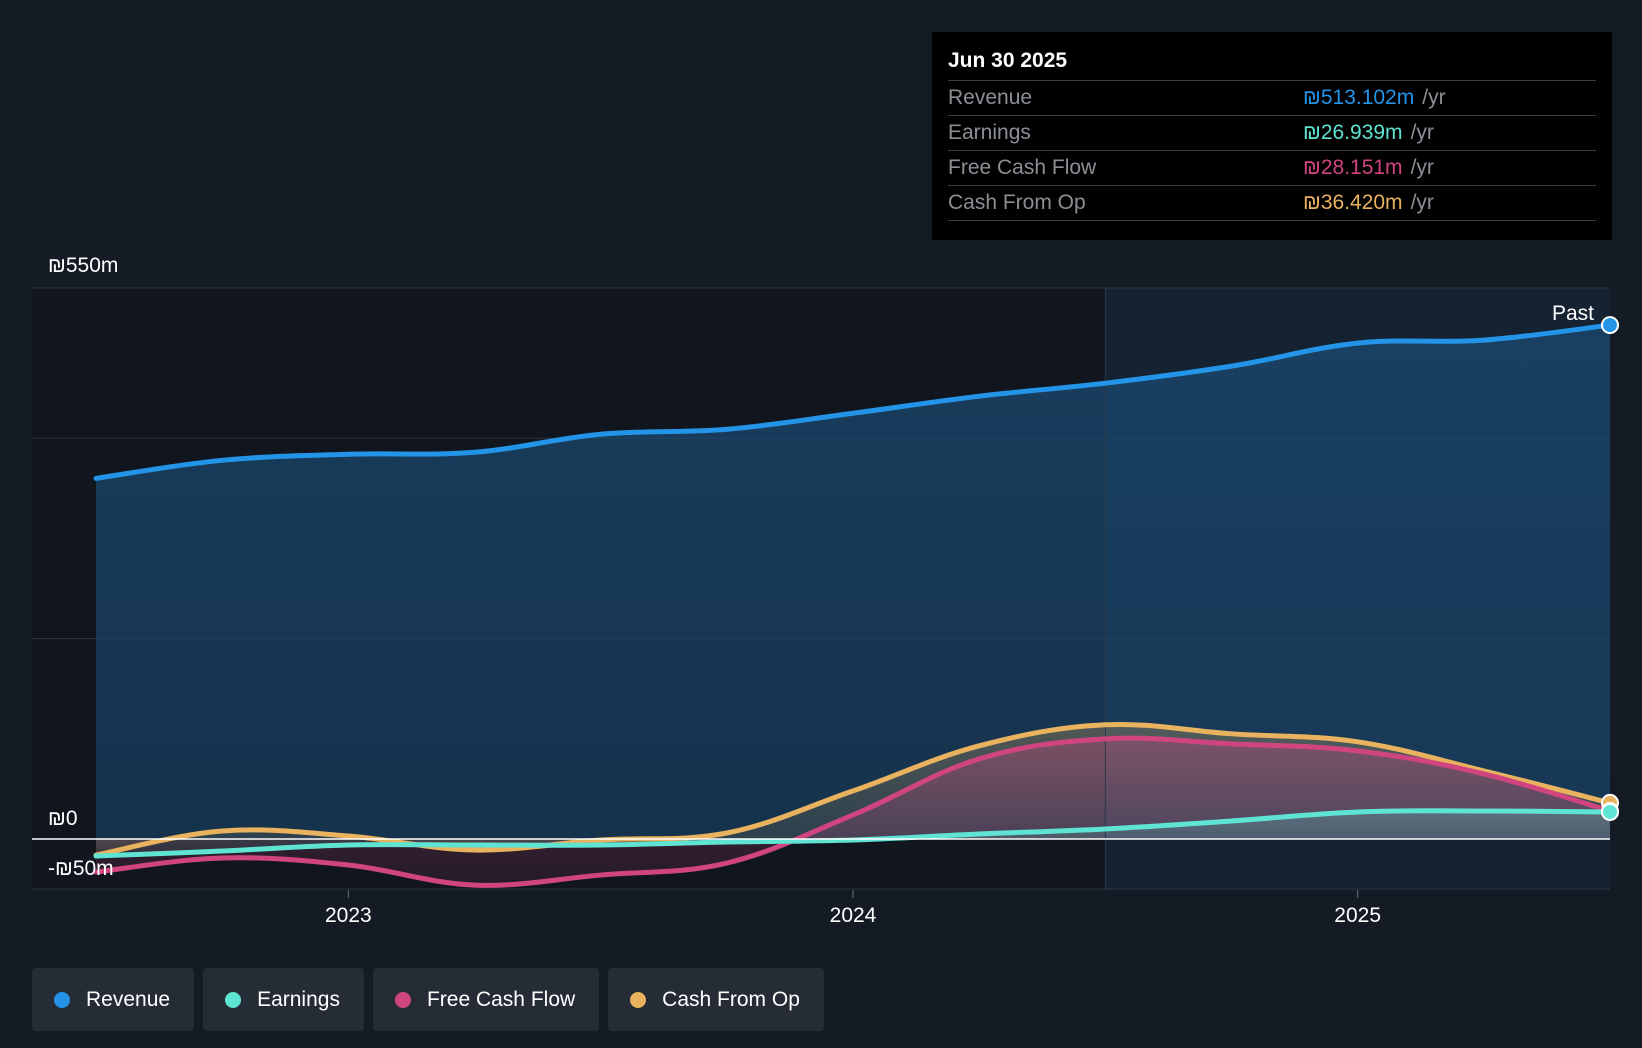 This screenshot has height=1048, width=1642. Describe the element at coordinates (853, 401) in the screenshot. I see `revenue-line` at that location.